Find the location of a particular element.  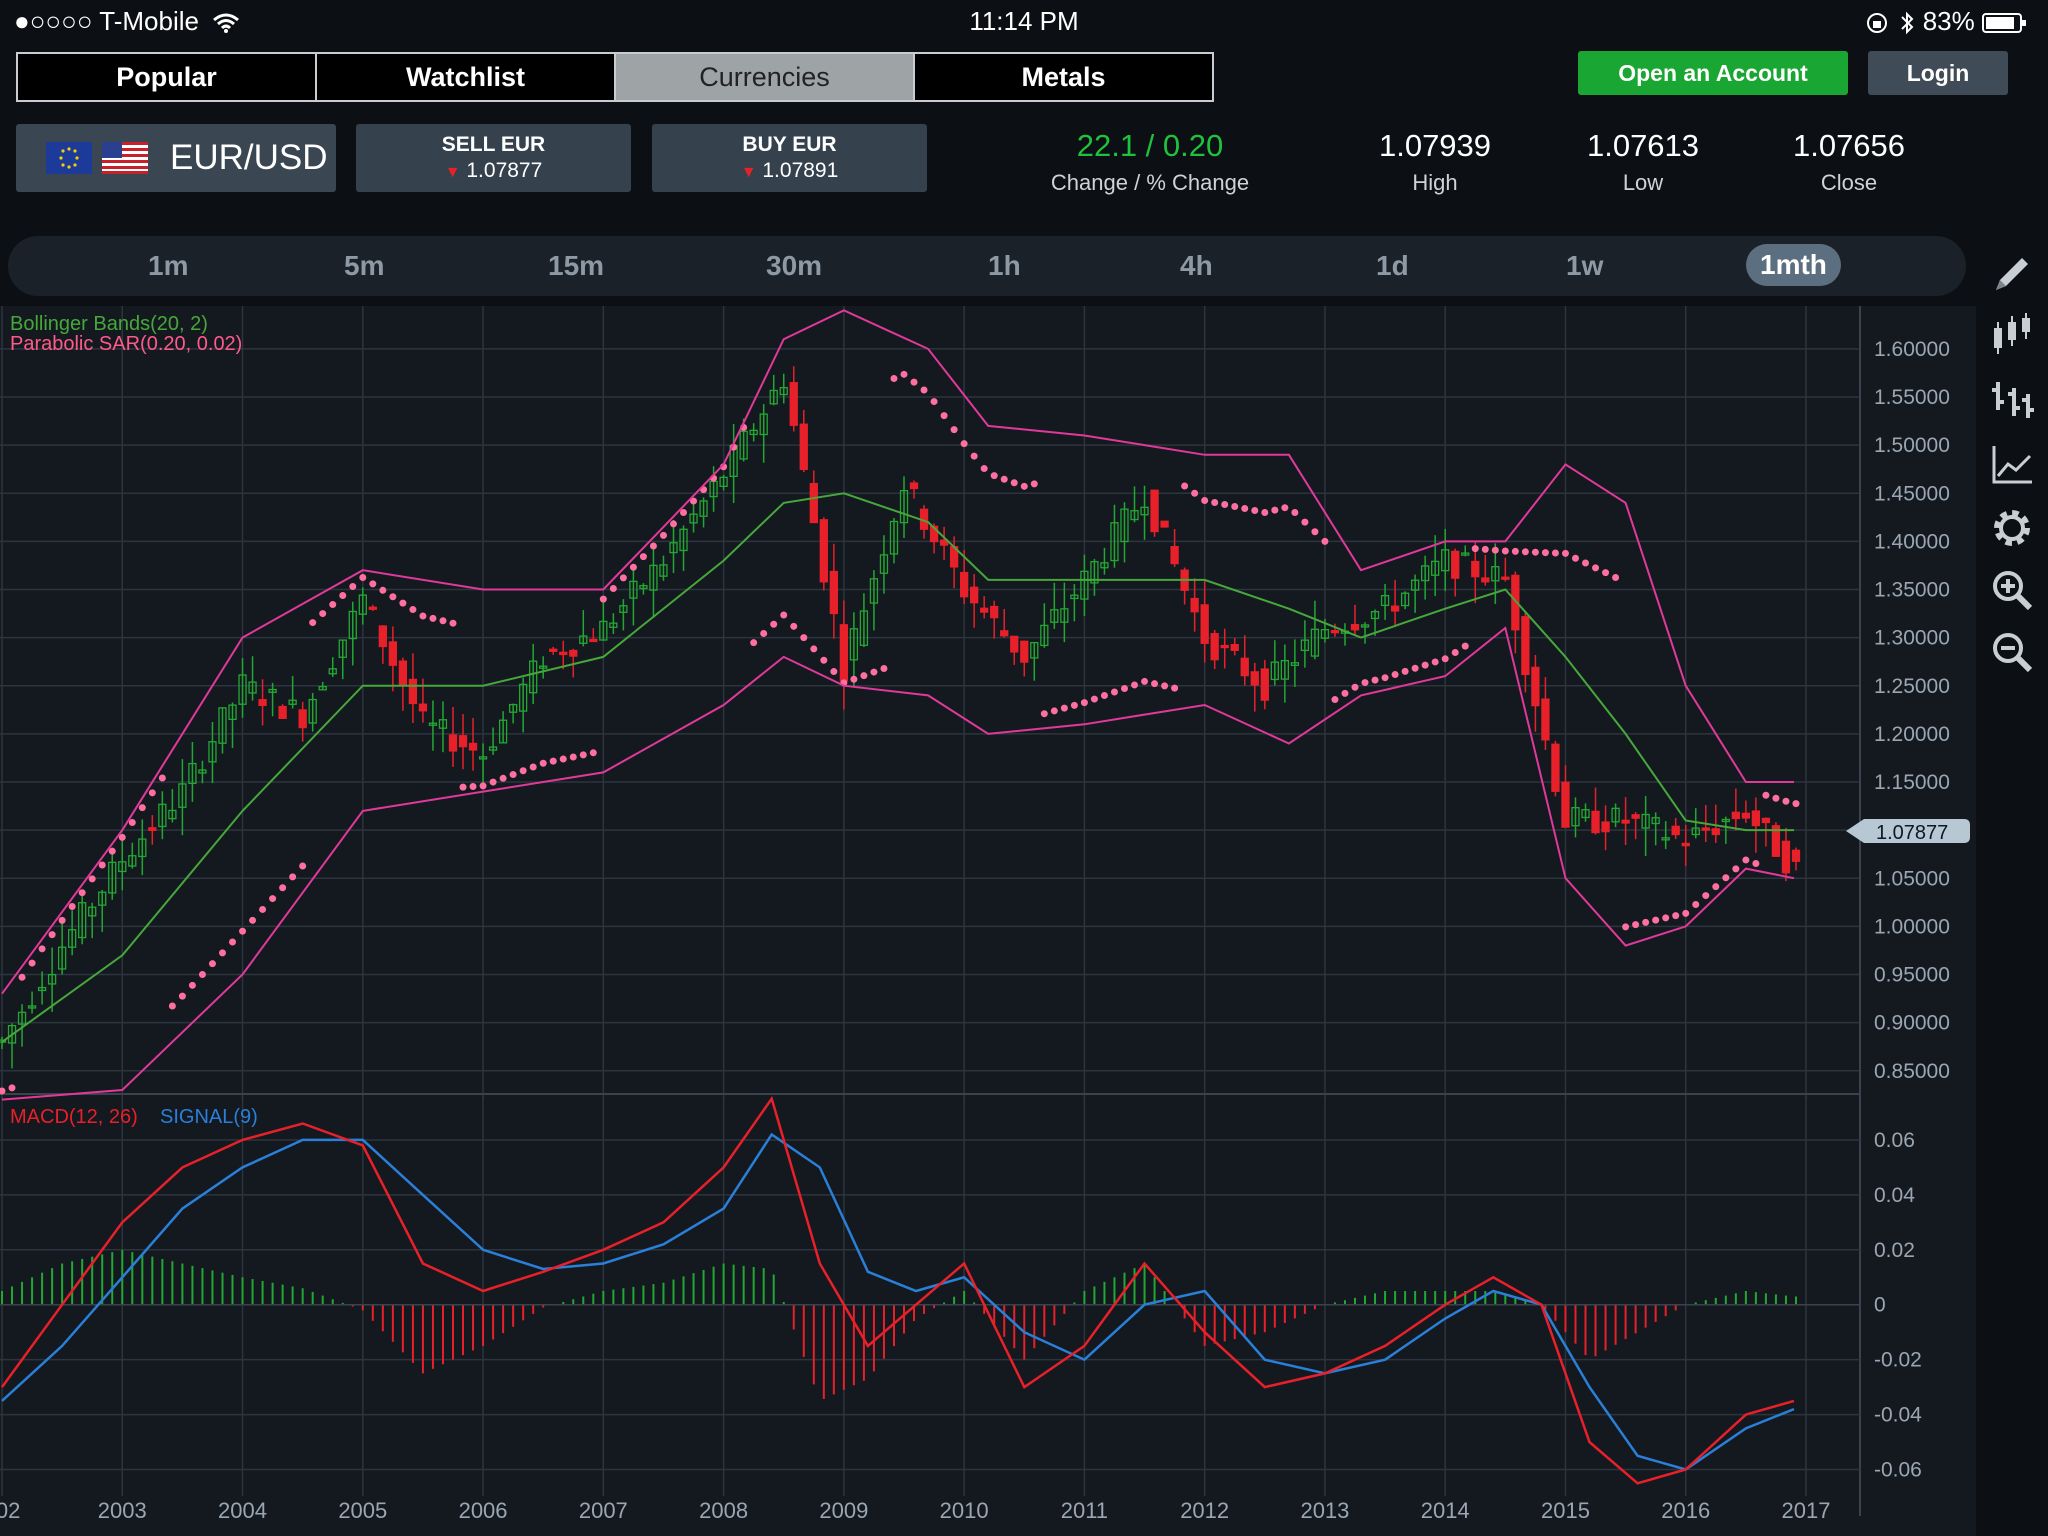

timeframe-1d: 1d is located at coordinates (1392, 265).